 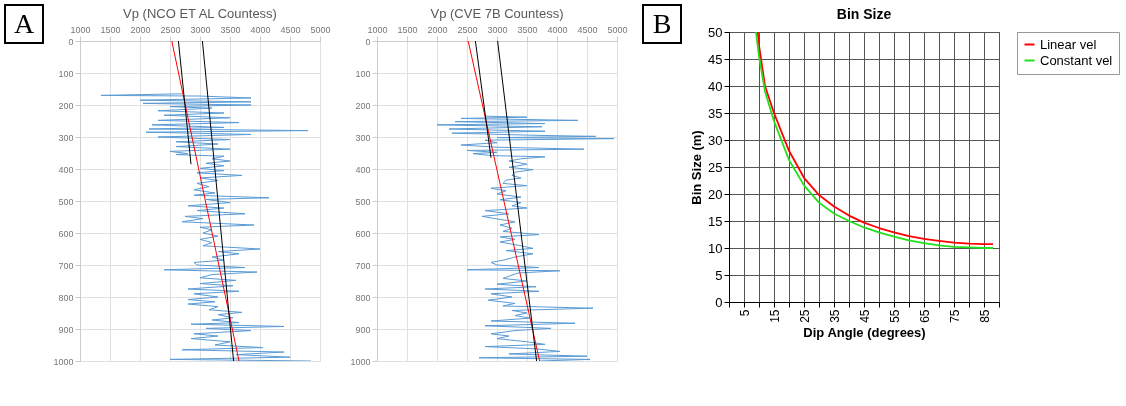 What do you see at coordinates (774, 316) in the screenshot?
I see `x-tick-label: 15` at bounding box center [774, 316].